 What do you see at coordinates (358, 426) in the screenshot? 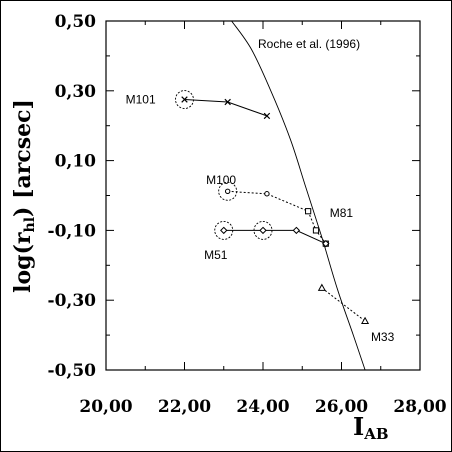
I see `x-axis-title-main: I` at bounding box center [358, 426].